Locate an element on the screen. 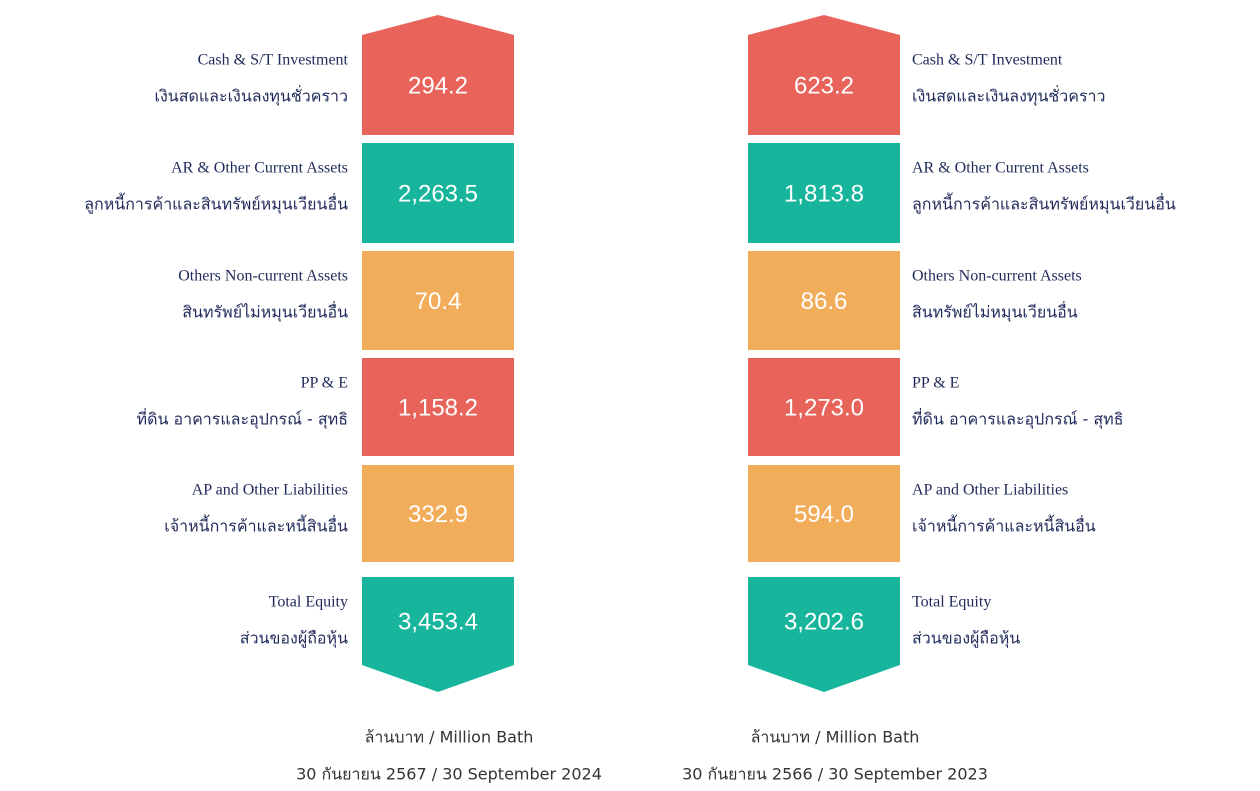 The image size is (1260, 791). value: 332.9 is located at coordinates (438, 514).